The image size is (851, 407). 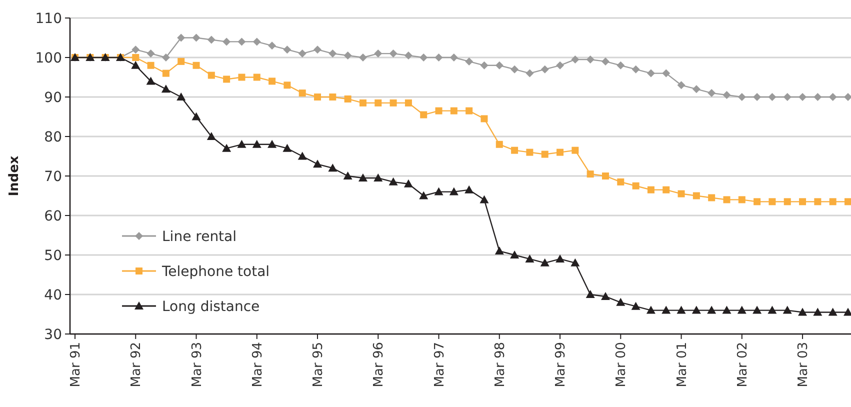 I want to click on y-tick-label: 50, so click(x=53, y=256).